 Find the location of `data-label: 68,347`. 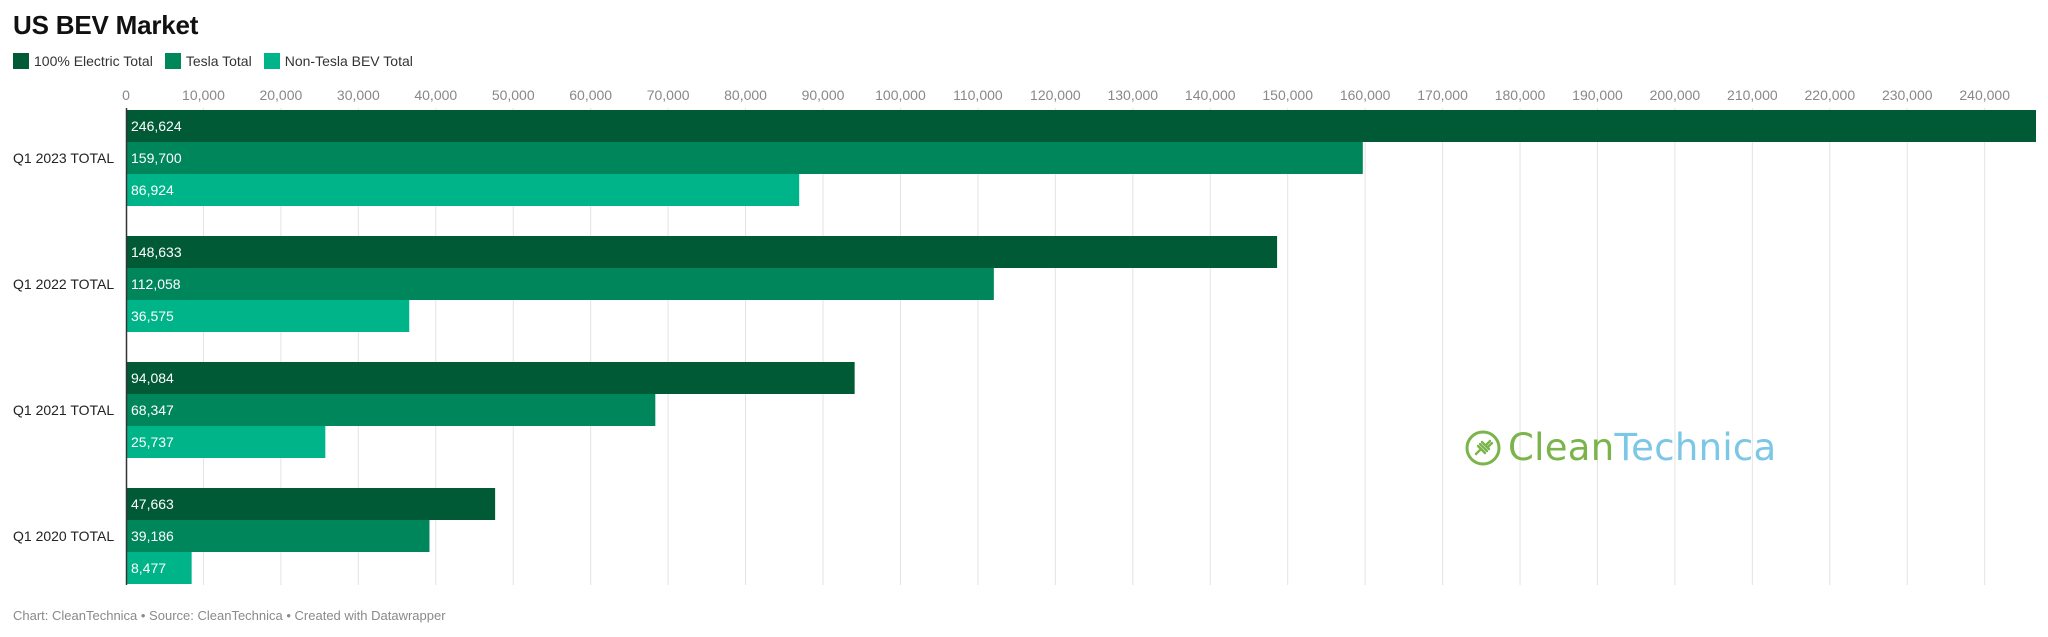

data-label: 68,347 is located at coordinates (152, 410).